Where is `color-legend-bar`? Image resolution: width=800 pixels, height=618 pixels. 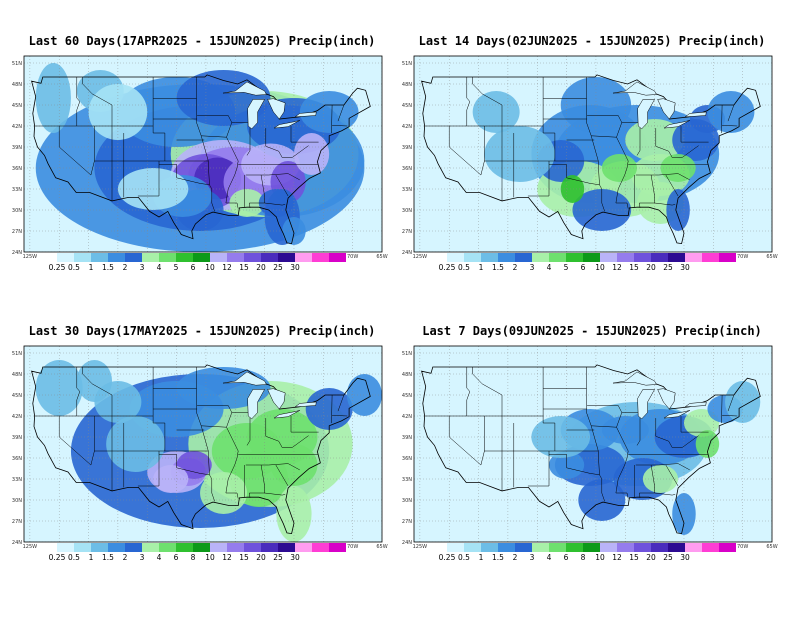
color-legend-bar is located at coordinates (583, 257).